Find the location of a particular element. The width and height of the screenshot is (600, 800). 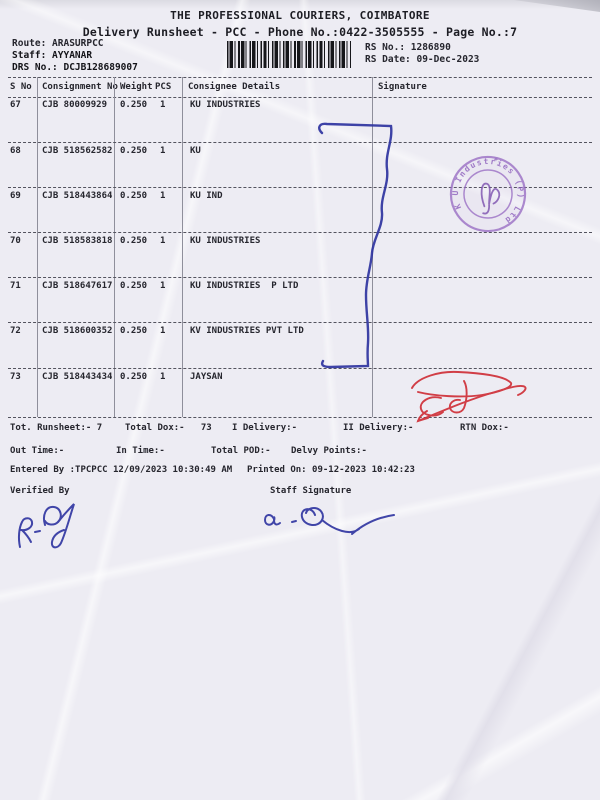

rtn-dox-field: RTN Dox:- is located at coordinates (484, 428).